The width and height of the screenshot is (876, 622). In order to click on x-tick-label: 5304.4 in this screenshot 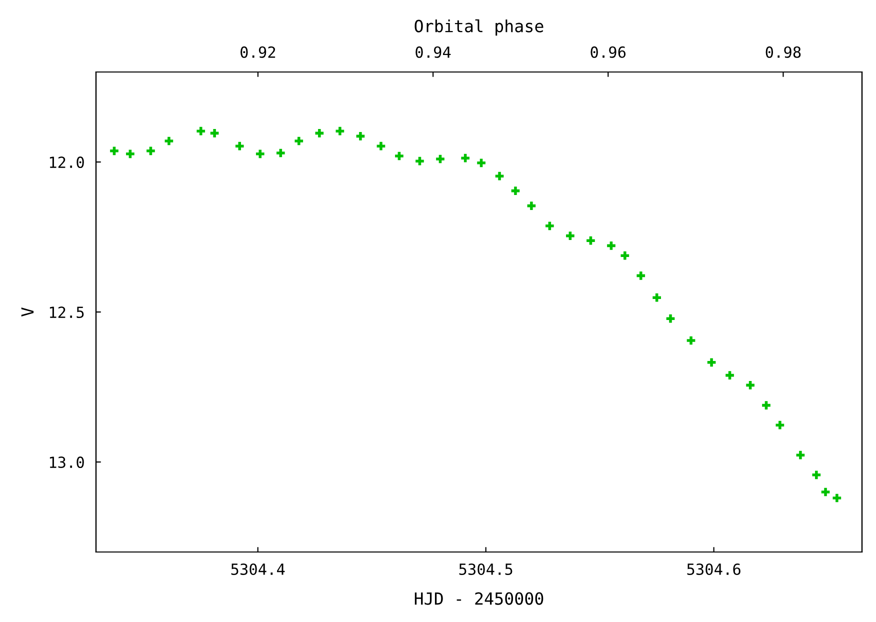, I will do `click(258, 569)`.